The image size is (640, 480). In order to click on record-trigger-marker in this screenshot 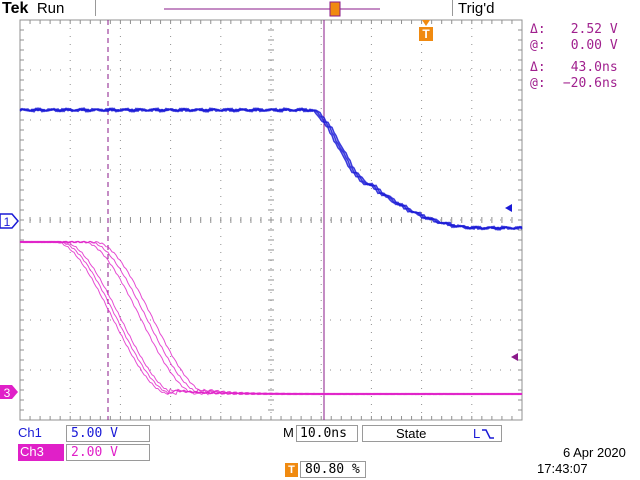, I will do `click(335, 9)`.